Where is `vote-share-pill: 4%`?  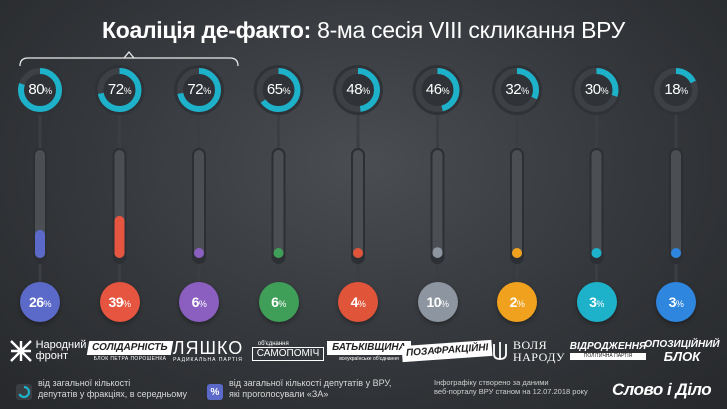 vote-share-pill: 4% is located at coordinates (358, 302).